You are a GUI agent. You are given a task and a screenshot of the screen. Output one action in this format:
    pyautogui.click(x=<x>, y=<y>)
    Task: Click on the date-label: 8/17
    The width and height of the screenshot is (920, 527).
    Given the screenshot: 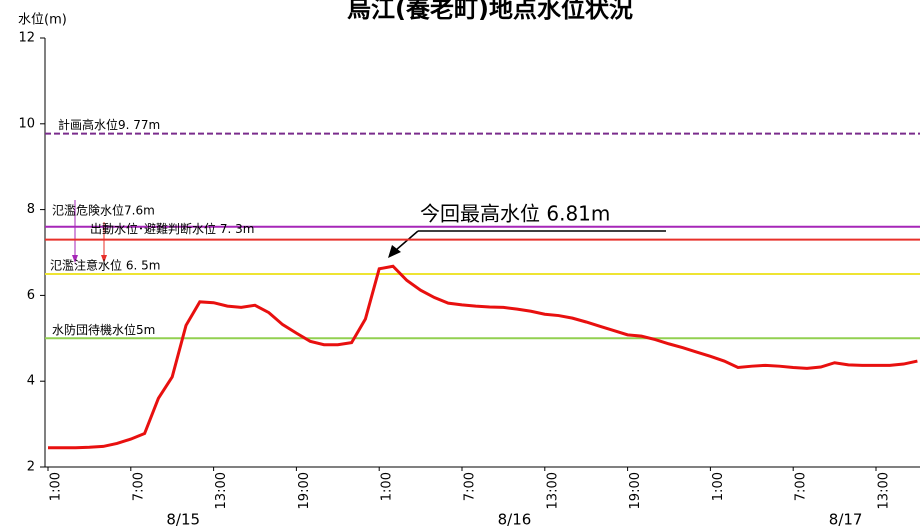 What is the action you would take?
    pyautogui.click(x=846, y=519)
    